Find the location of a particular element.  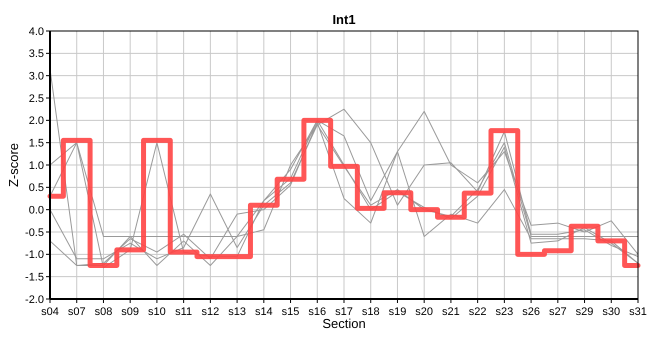

y-tick-label: 2.5 is located at coordinates (36, 98).